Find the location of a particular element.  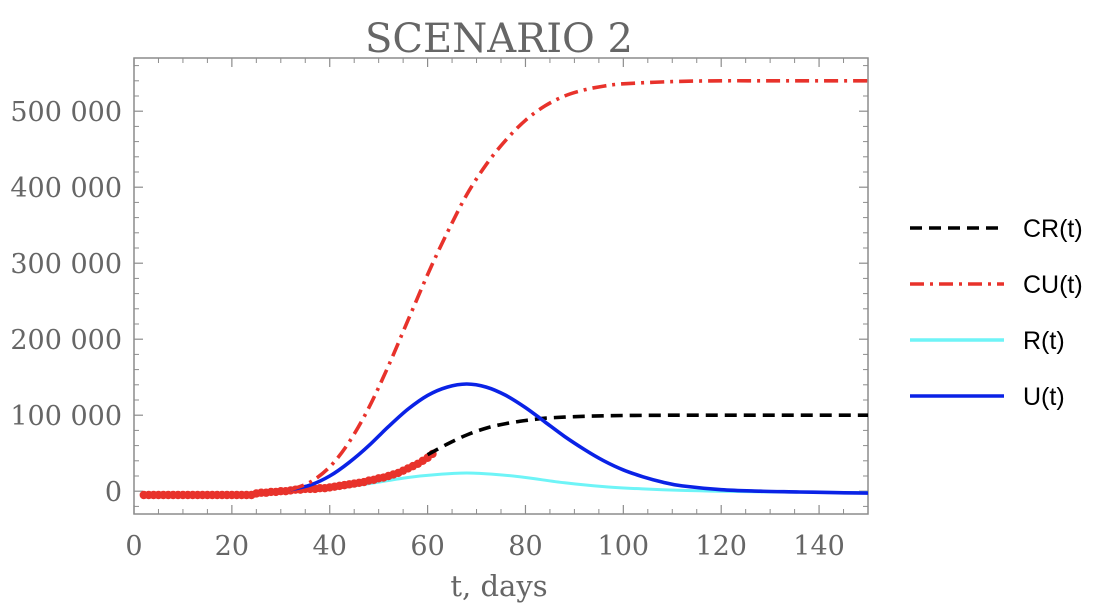

legend-item: CR(t) is located at coordinates (996, 229).